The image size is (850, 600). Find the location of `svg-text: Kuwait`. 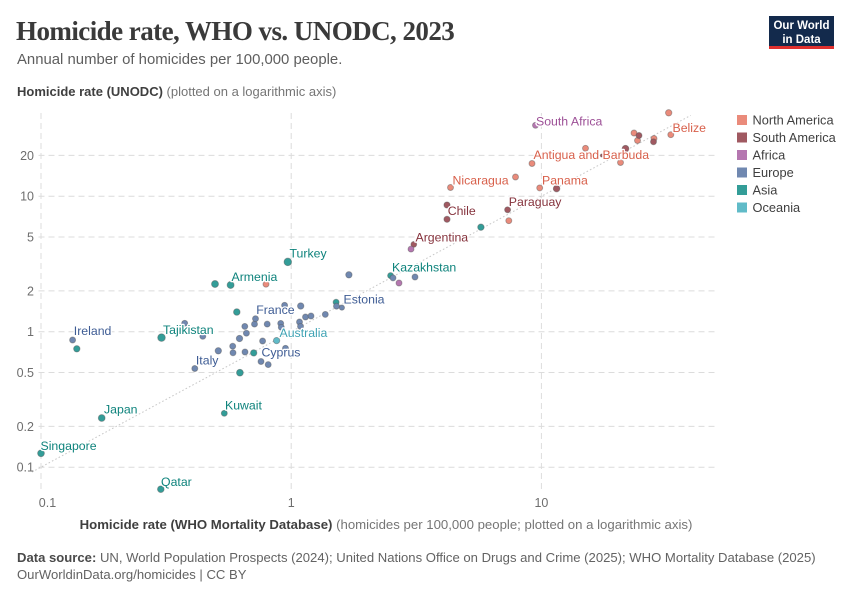

svg-text: Kuwait is located at coordinates (243, 406).